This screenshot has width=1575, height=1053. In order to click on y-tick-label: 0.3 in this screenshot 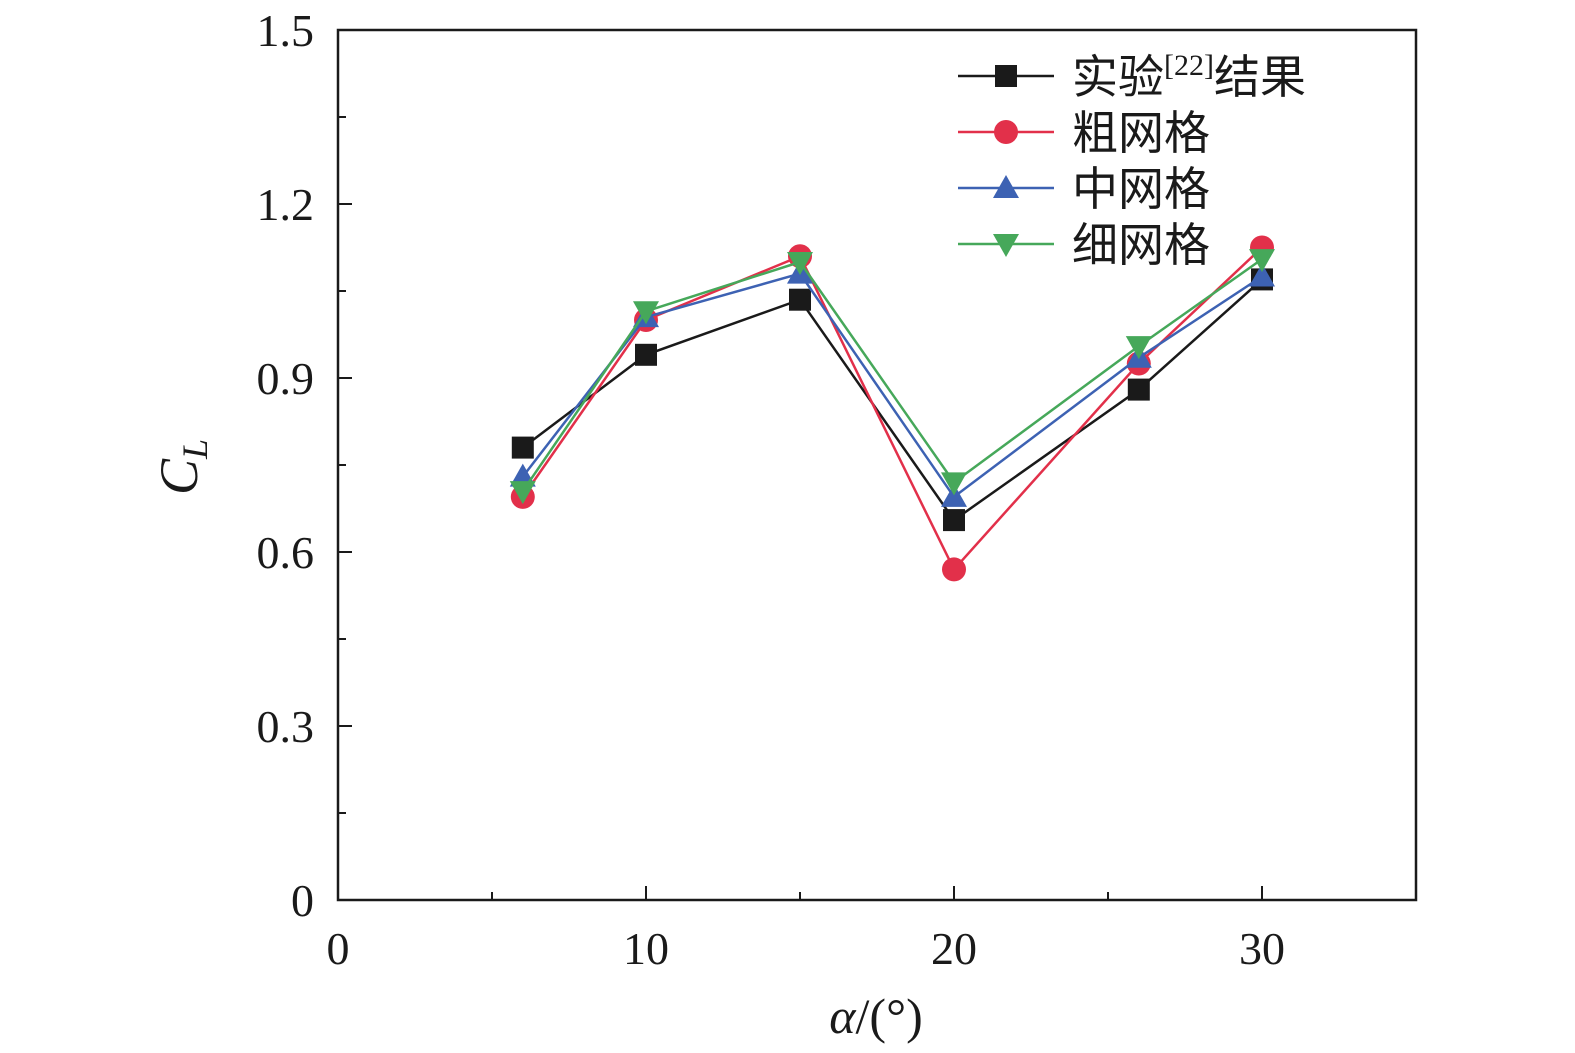, I will do `click(286, 726)`.